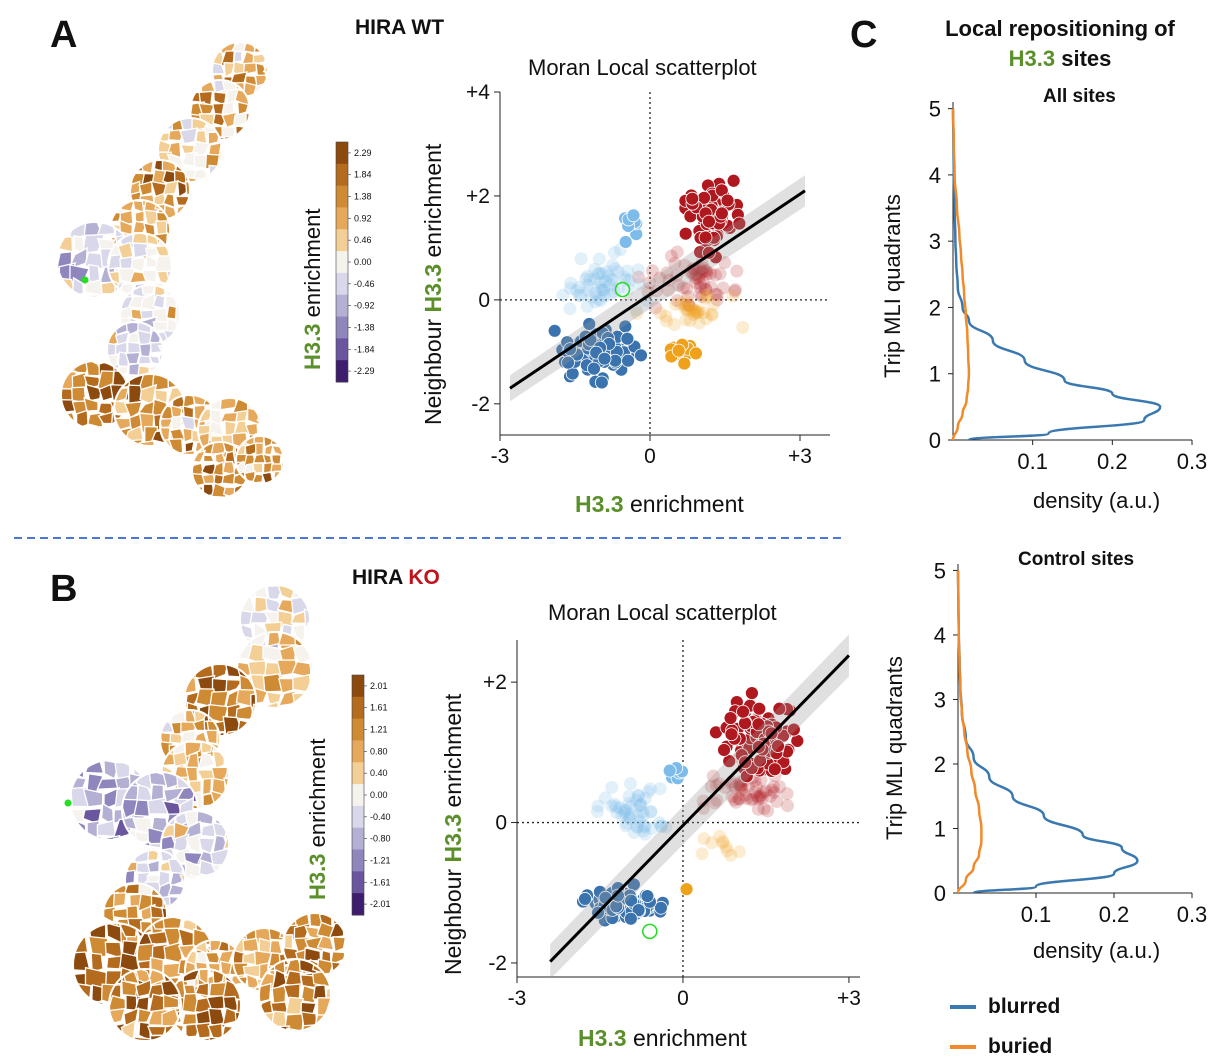 The image size is (1220, 1059). I want to click on regression-line, so click(700, 808).